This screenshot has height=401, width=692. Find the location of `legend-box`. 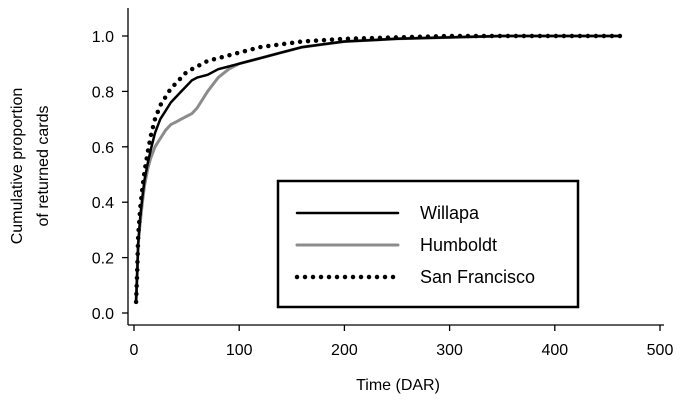

legend-box is located at coordinates (428, 244).